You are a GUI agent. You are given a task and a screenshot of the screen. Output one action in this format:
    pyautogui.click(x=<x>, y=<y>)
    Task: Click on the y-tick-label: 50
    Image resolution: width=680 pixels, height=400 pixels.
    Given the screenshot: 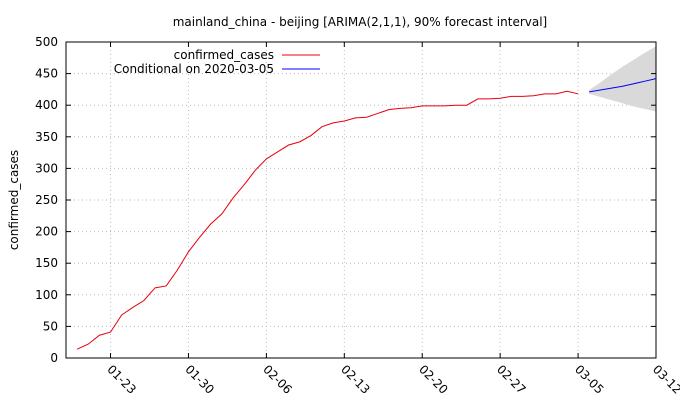 What is the action you would take?
    pyautogui.click(x=50, y=326)
    